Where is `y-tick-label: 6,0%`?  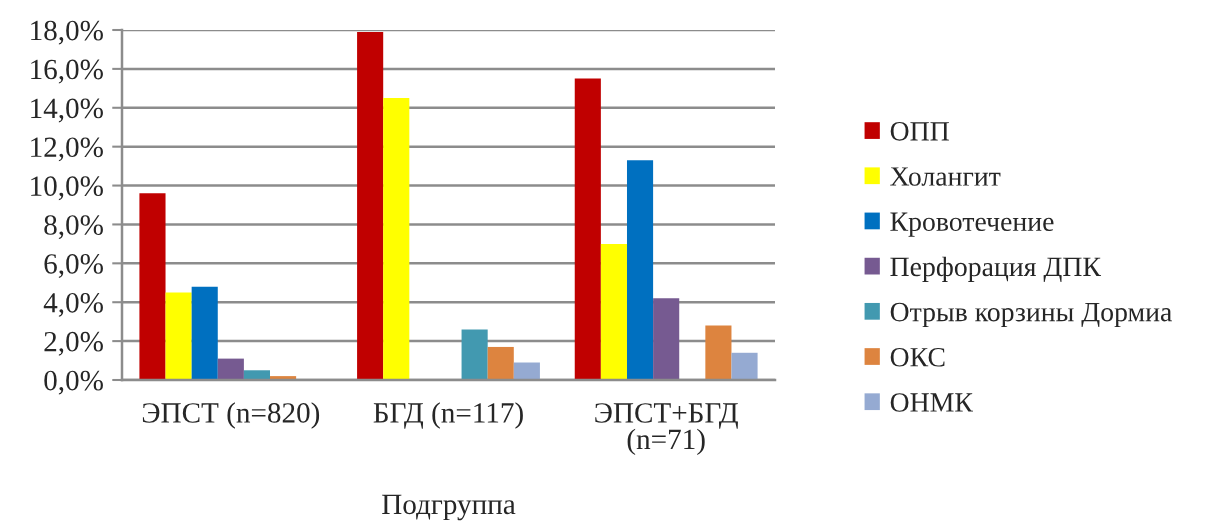
y-tick-label: 6,0% is located at coordinates (73, 266).